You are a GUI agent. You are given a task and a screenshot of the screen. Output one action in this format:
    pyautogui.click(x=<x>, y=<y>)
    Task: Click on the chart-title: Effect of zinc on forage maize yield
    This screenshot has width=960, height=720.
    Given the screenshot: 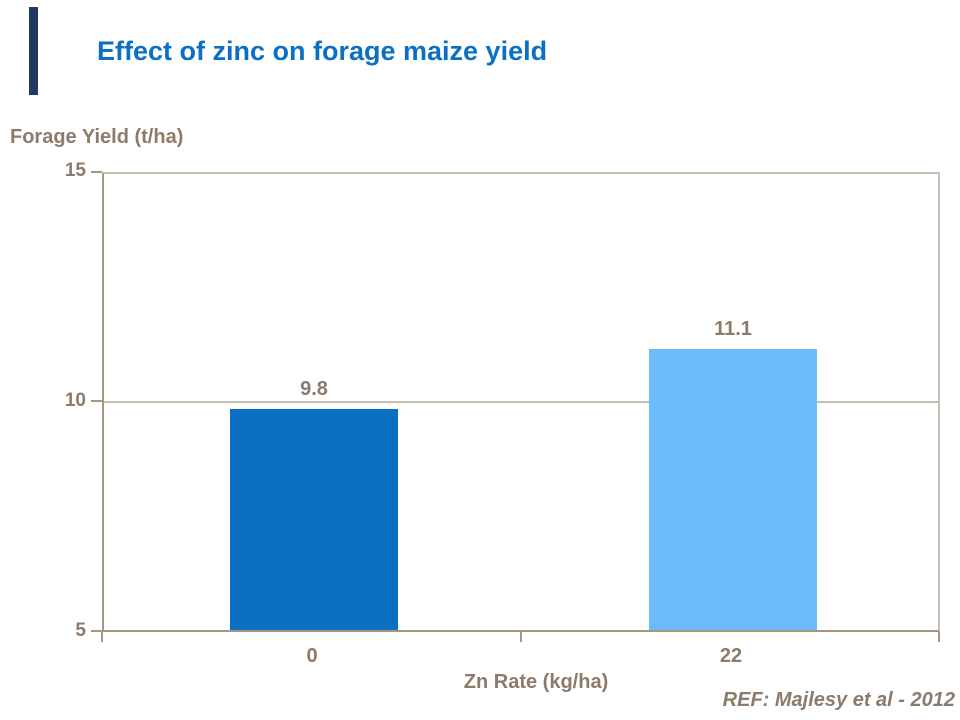 What is the action you would take?
    pyautogui.click(x=322, y=51)
    